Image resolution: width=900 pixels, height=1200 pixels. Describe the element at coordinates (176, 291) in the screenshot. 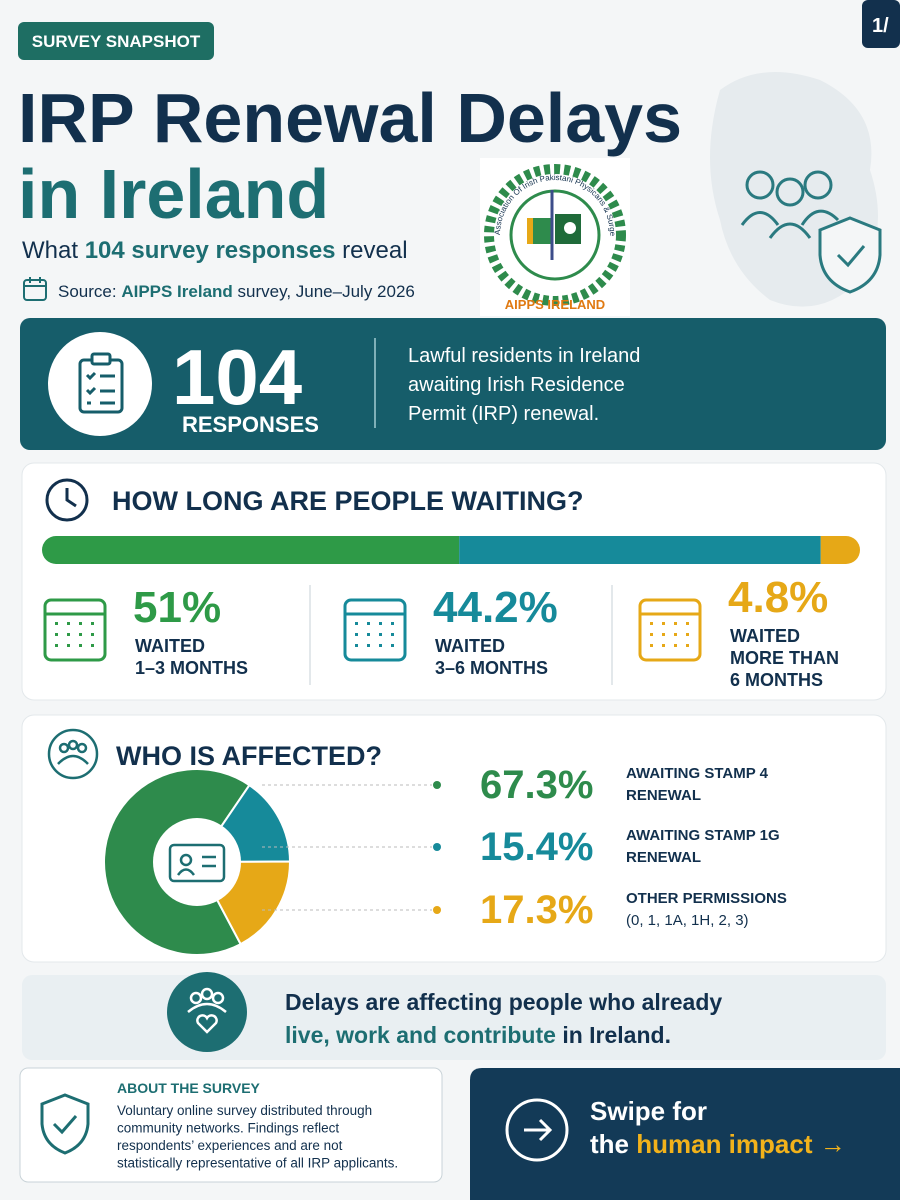

I see `source-highlight: AIPPS Ireland` at that location.